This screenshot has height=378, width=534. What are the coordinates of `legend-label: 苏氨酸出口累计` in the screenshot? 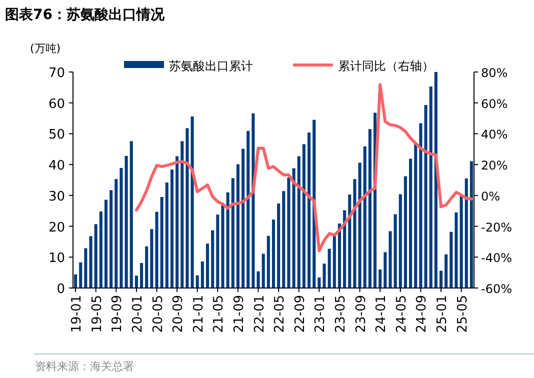 It's located at (211, 66).